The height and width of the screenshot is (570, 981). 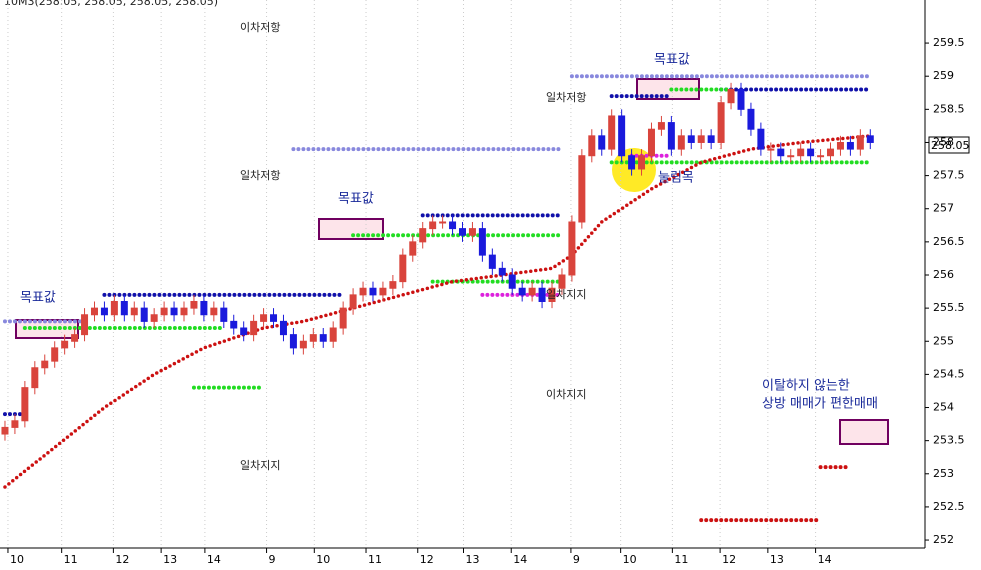 I want to click on y-tick-label: 257.5, so click(x=949, y=175).